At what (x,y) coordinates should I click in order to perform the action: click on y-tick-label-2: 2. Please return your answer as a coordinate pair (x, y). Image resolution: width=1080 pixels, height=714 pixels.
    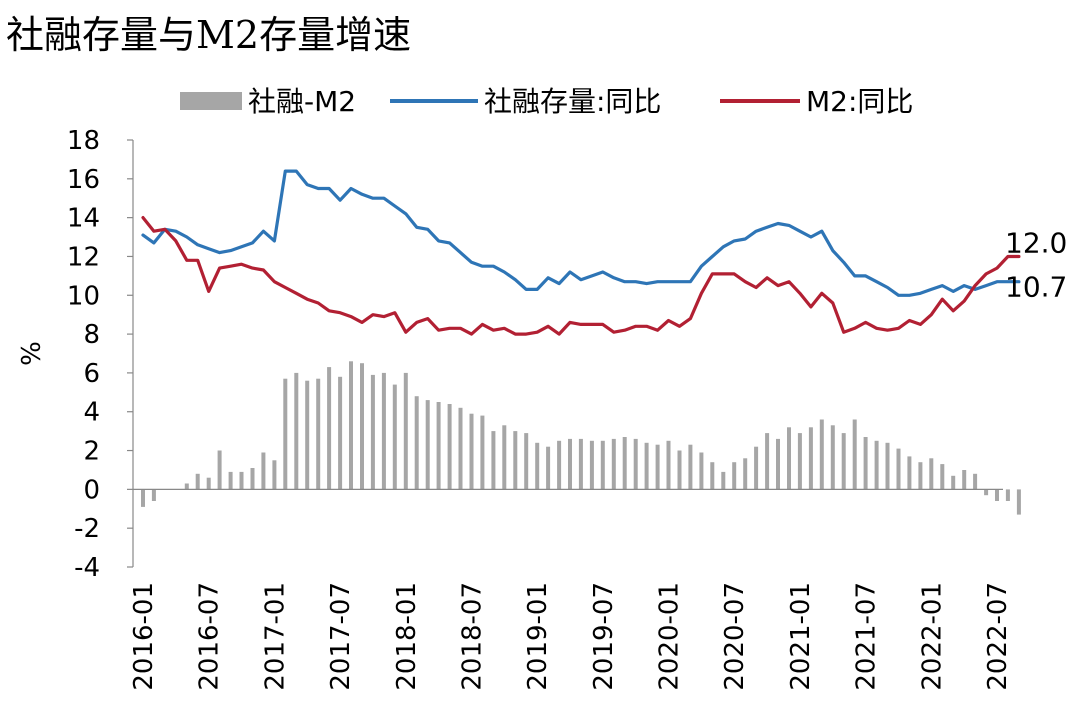
    Looking at the image, I should click on (91, 452).